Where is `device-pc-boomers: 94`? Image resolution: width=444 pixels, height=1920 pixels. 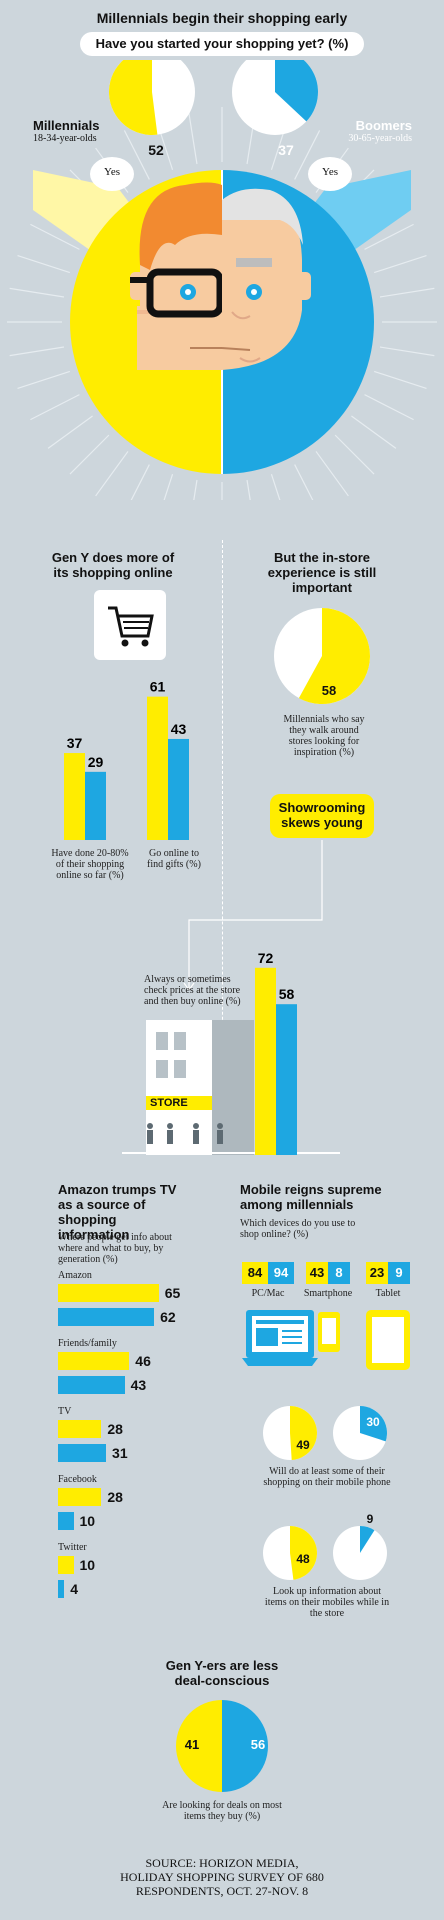
device-pc-boomers: 94 is located at coordinates (281, 1273).